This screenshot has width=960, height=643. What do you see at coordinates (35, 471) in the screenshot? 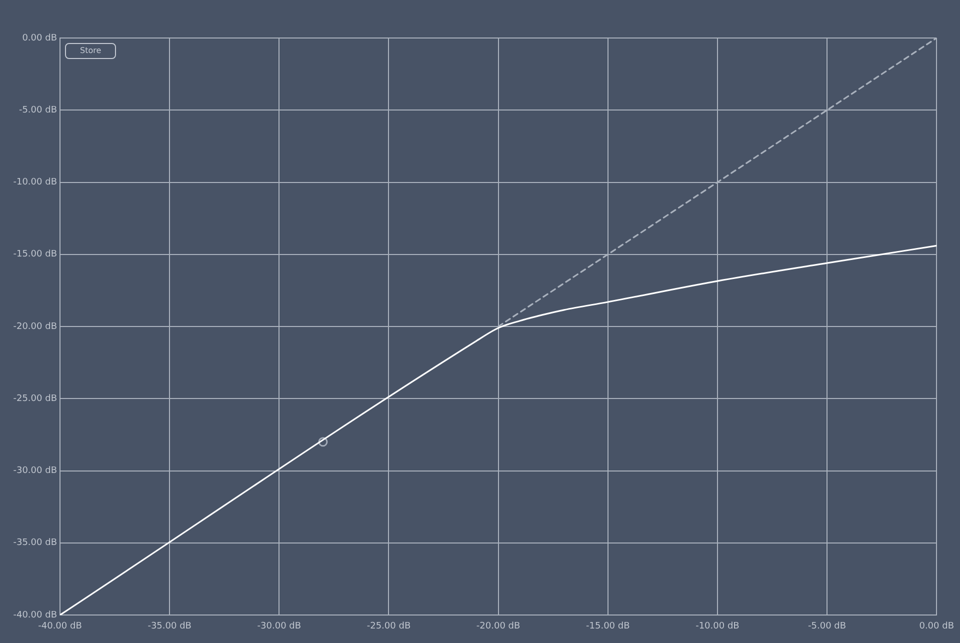
I see `y-tick-label: -30.00 dB` at bounding box center [35, 471].